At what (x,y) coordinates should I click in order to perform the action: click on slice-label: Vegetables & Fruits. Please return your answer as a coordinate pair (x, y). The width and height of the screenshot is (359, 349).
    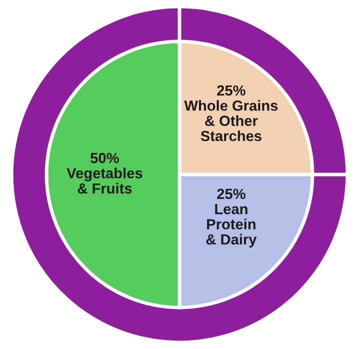
    Looking at the image, I should click on (104, 181).